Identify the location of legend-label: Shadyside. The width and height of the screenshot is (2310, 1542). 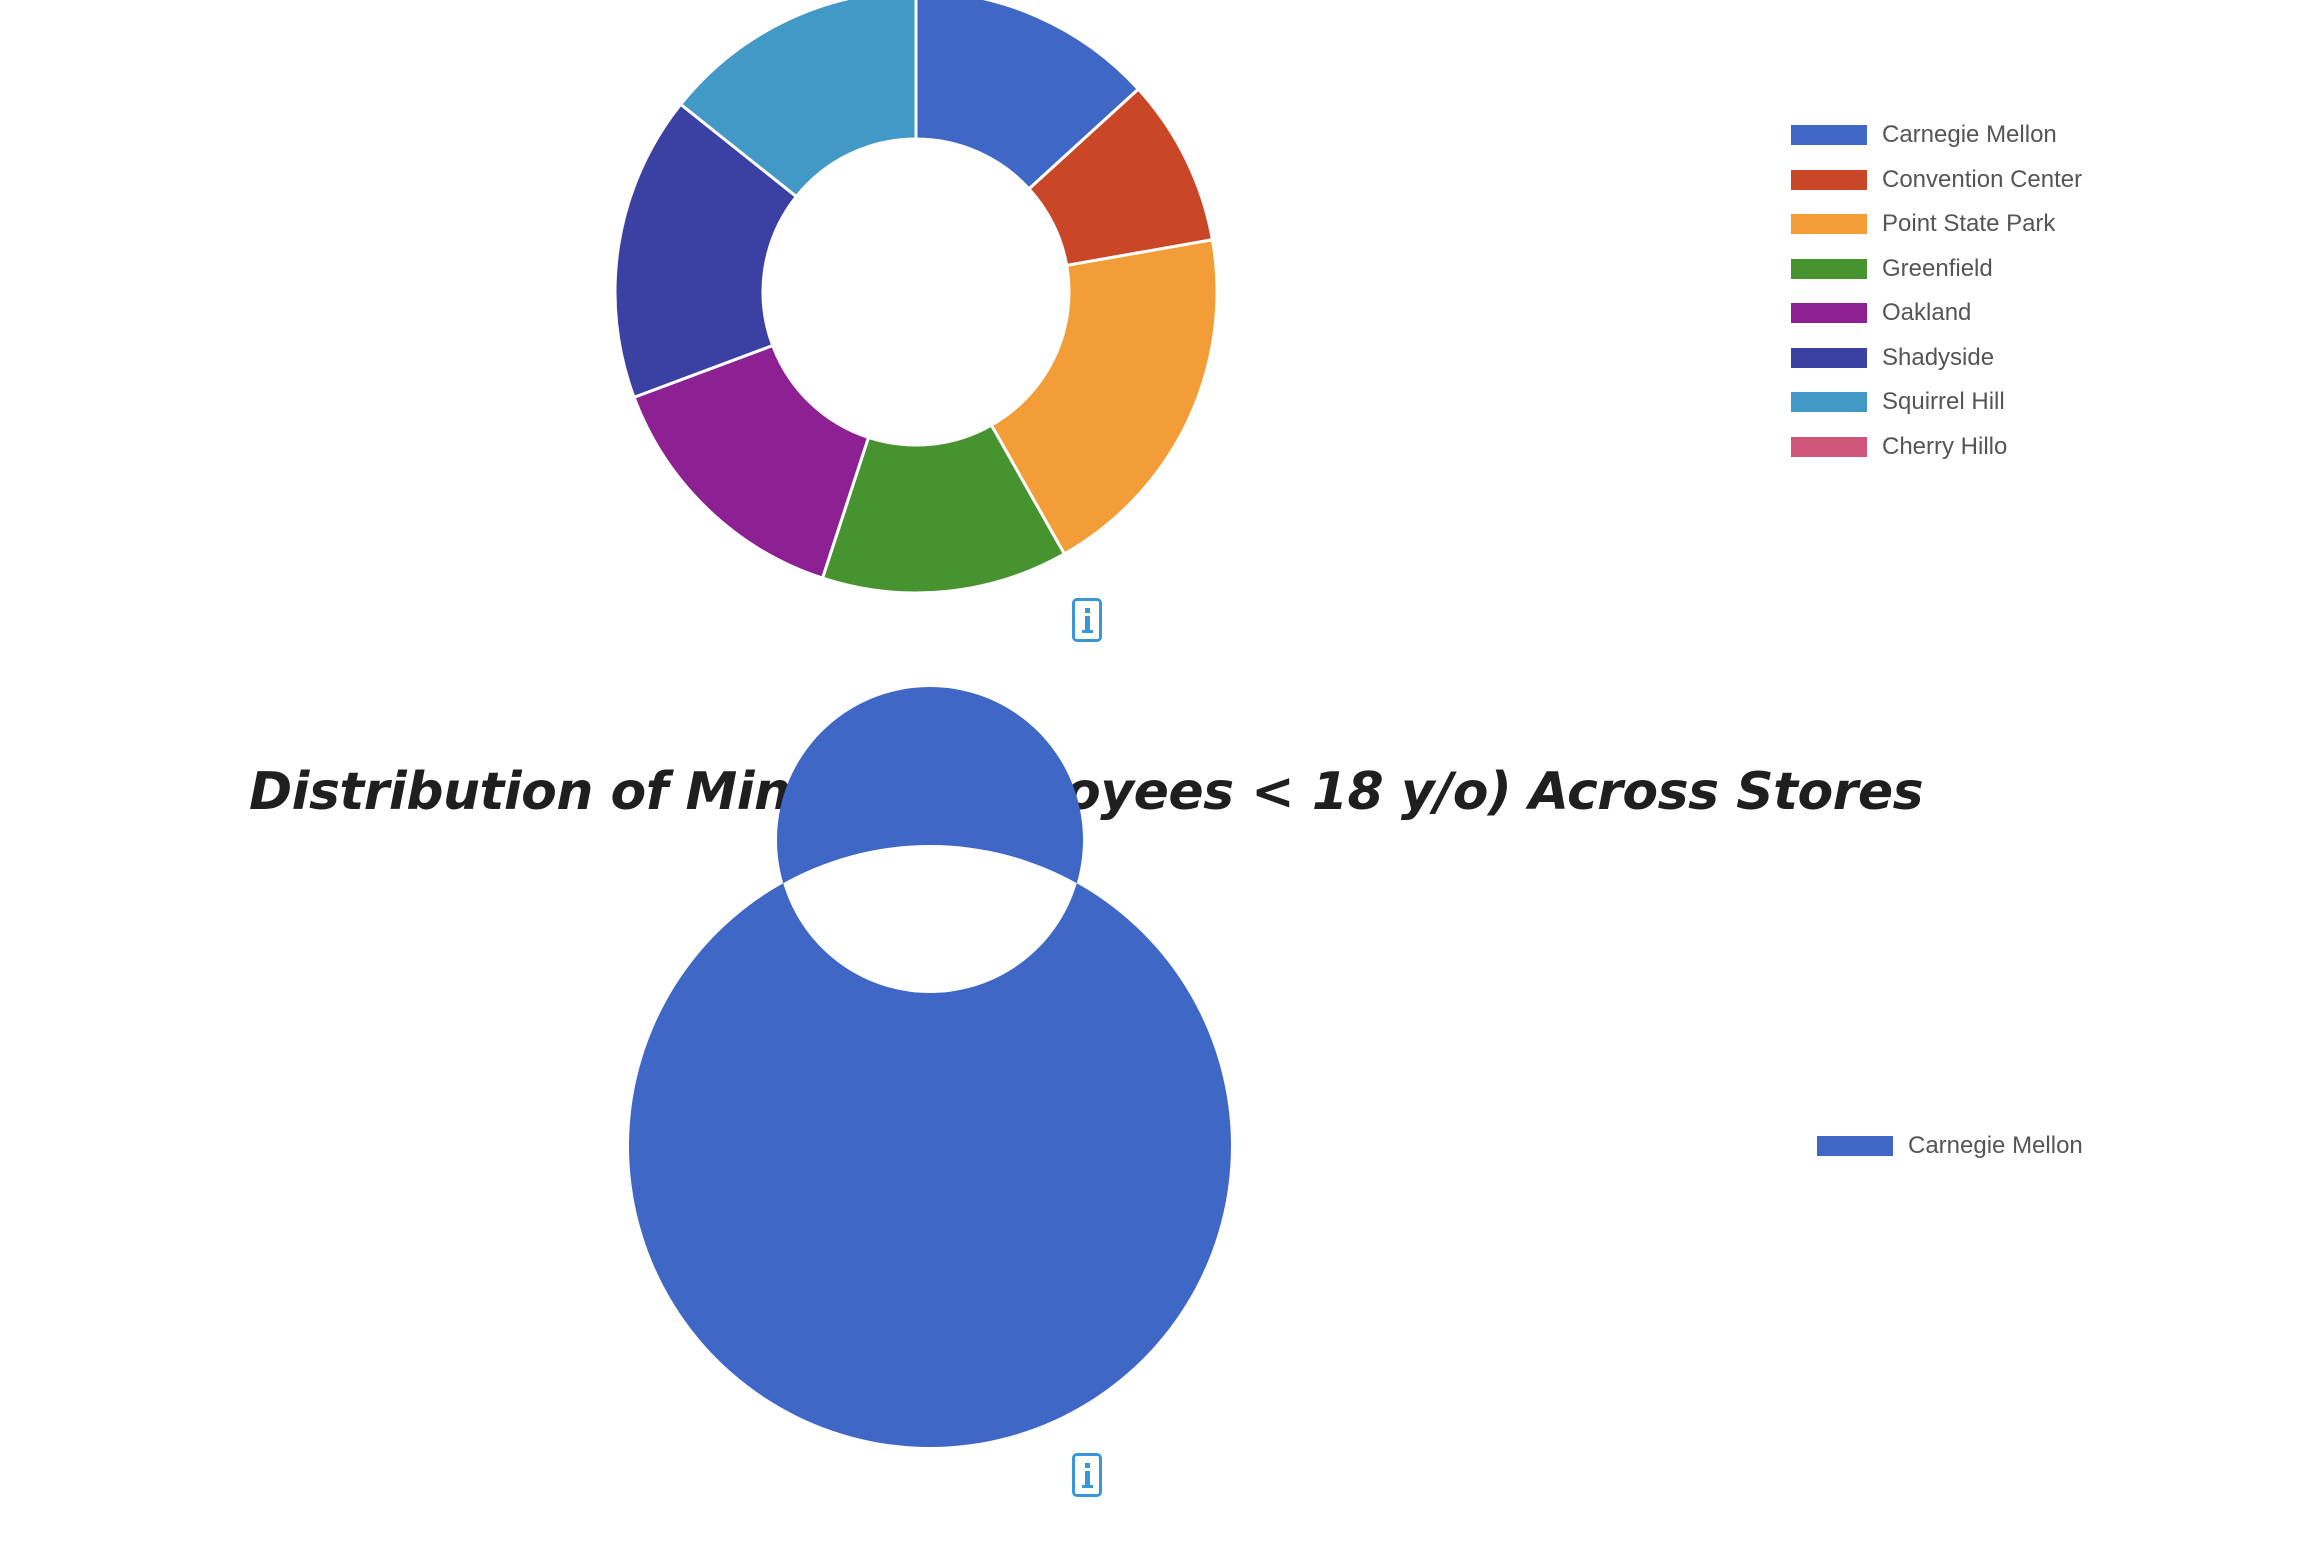
(1938, 357).